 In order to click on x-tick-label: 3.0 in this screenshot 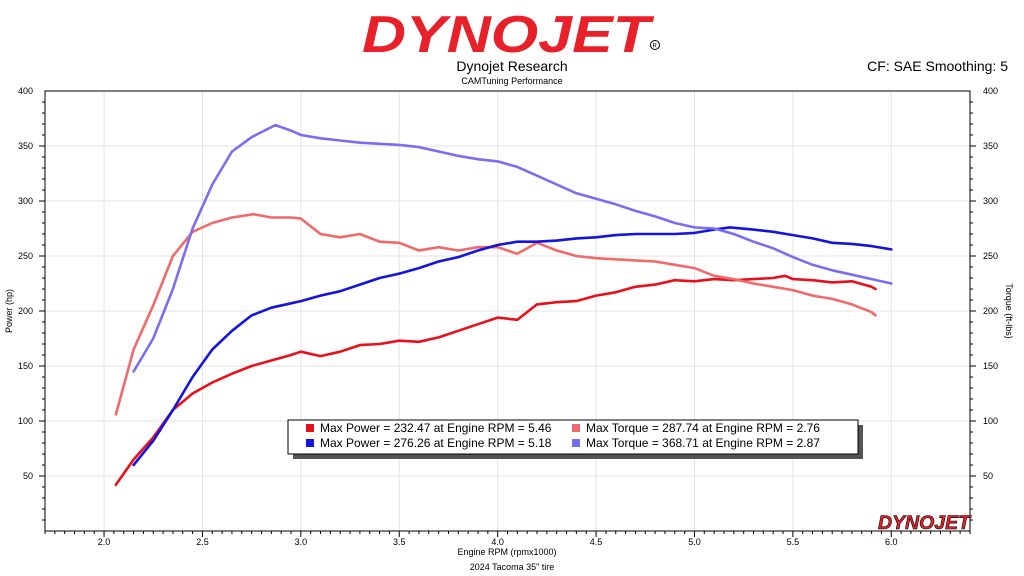, I will do `click(301, 542)`.